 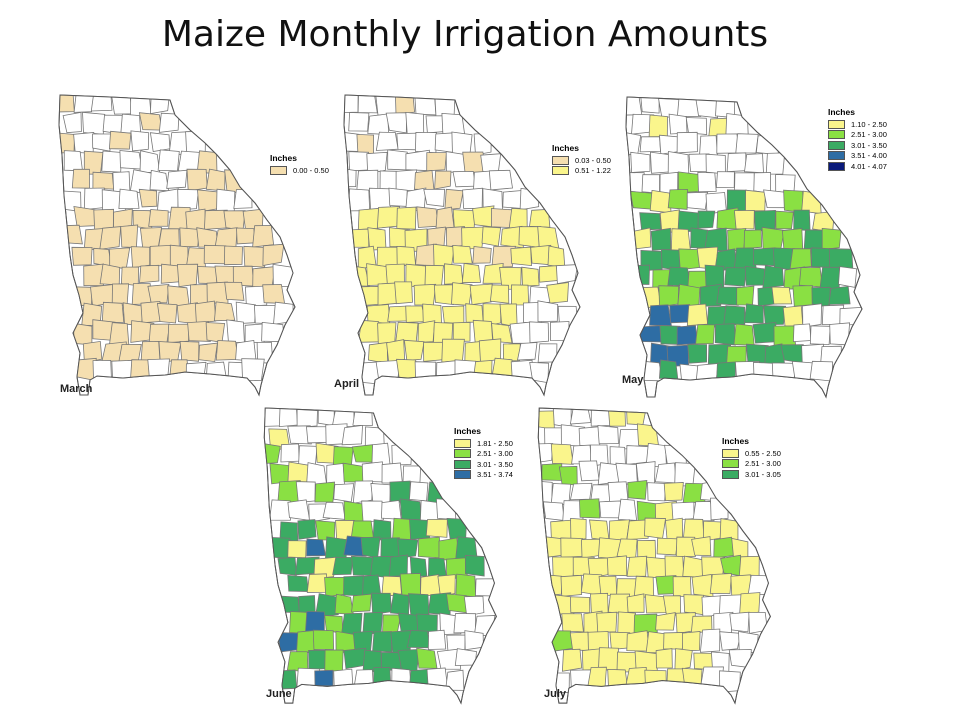 I want to click on legend-entry: 3.01 - 3.05, so click(x=751, y=474).